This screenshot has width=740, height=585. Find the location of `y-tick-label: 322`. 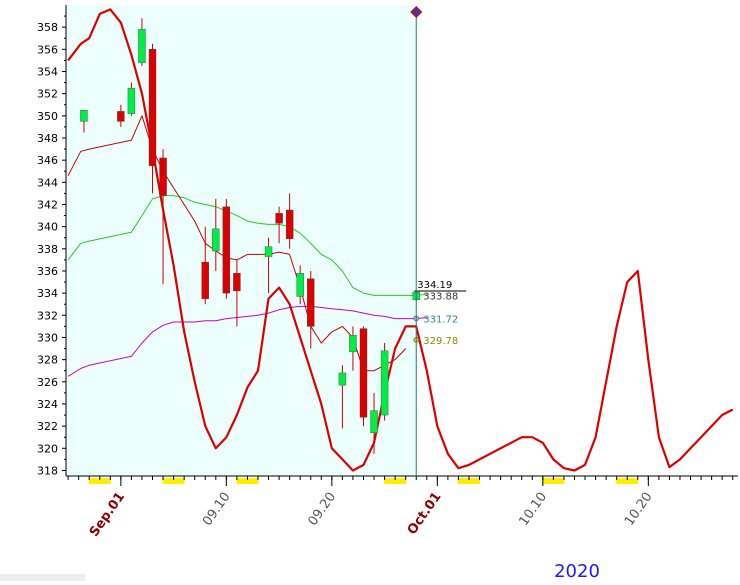

y-tick-label: 322 is located at coordinates (47, 426).